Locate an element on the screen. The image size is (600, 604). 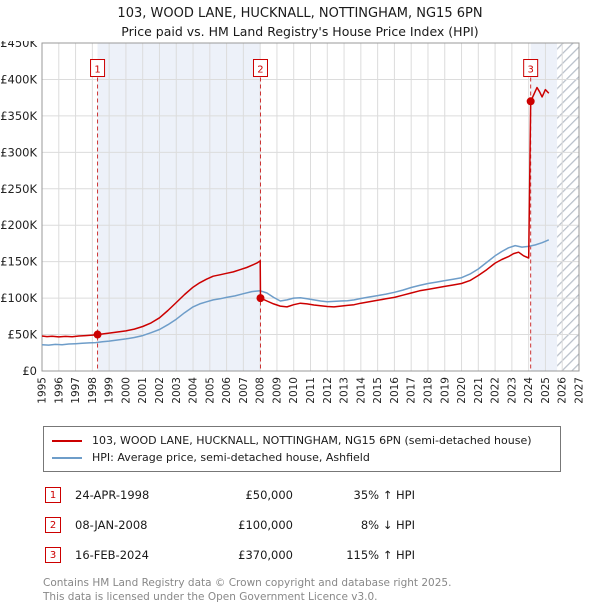
transaction-row-3: 3 16-FEB-2024 £370,000 115% ↑ HPI is located at coordinates (322, 555).